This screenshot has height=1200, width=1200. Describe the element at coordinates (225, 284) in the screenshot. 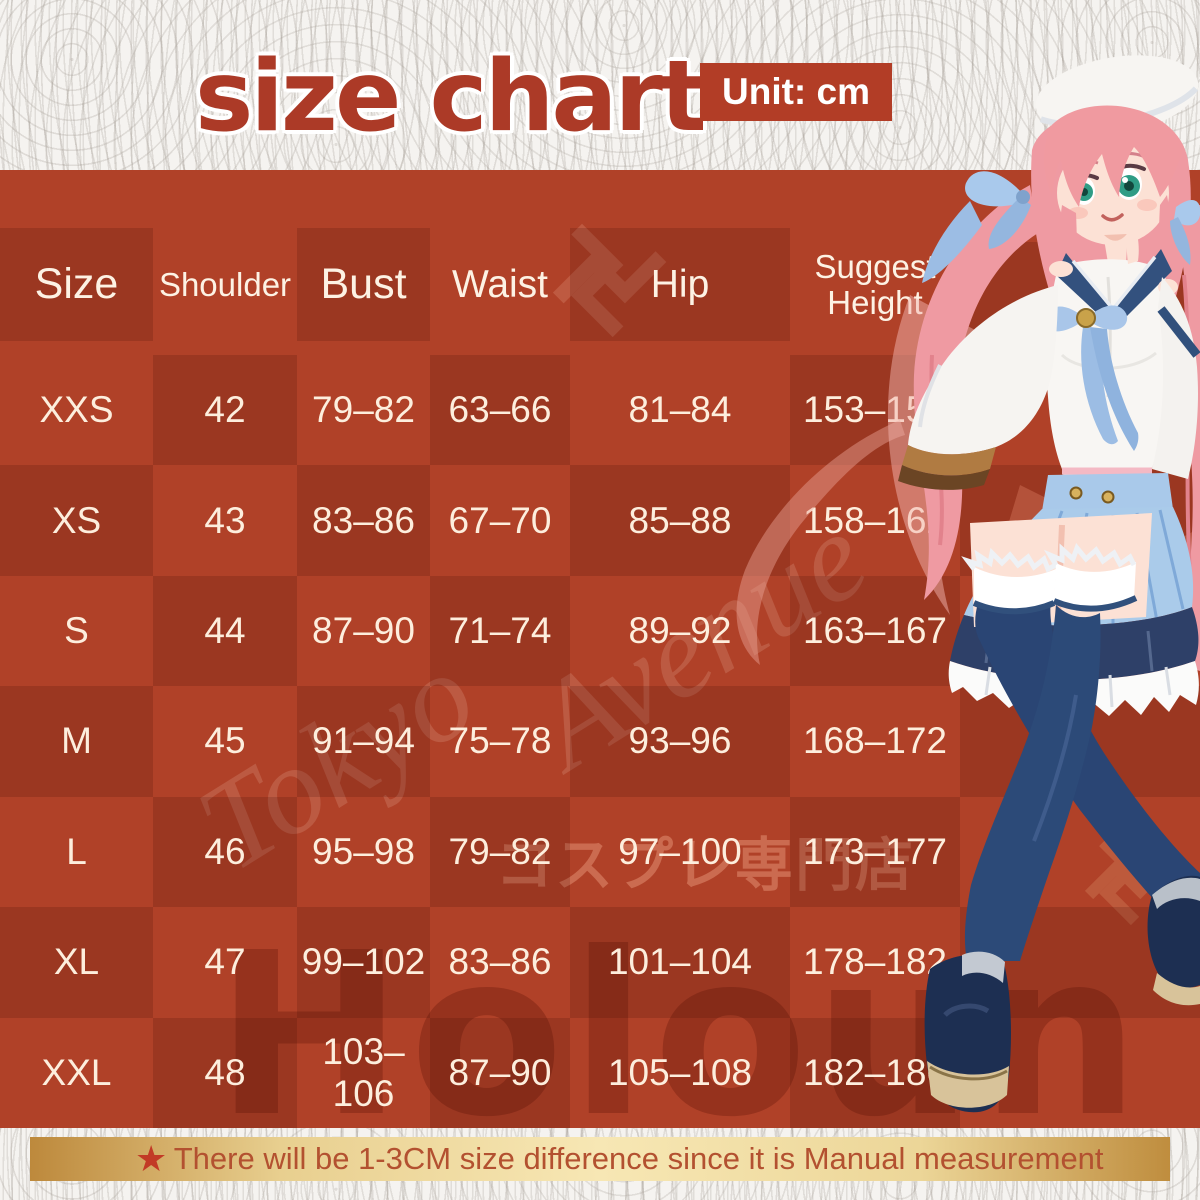

I see `column-header-shoulder: Shoulder` at that location.